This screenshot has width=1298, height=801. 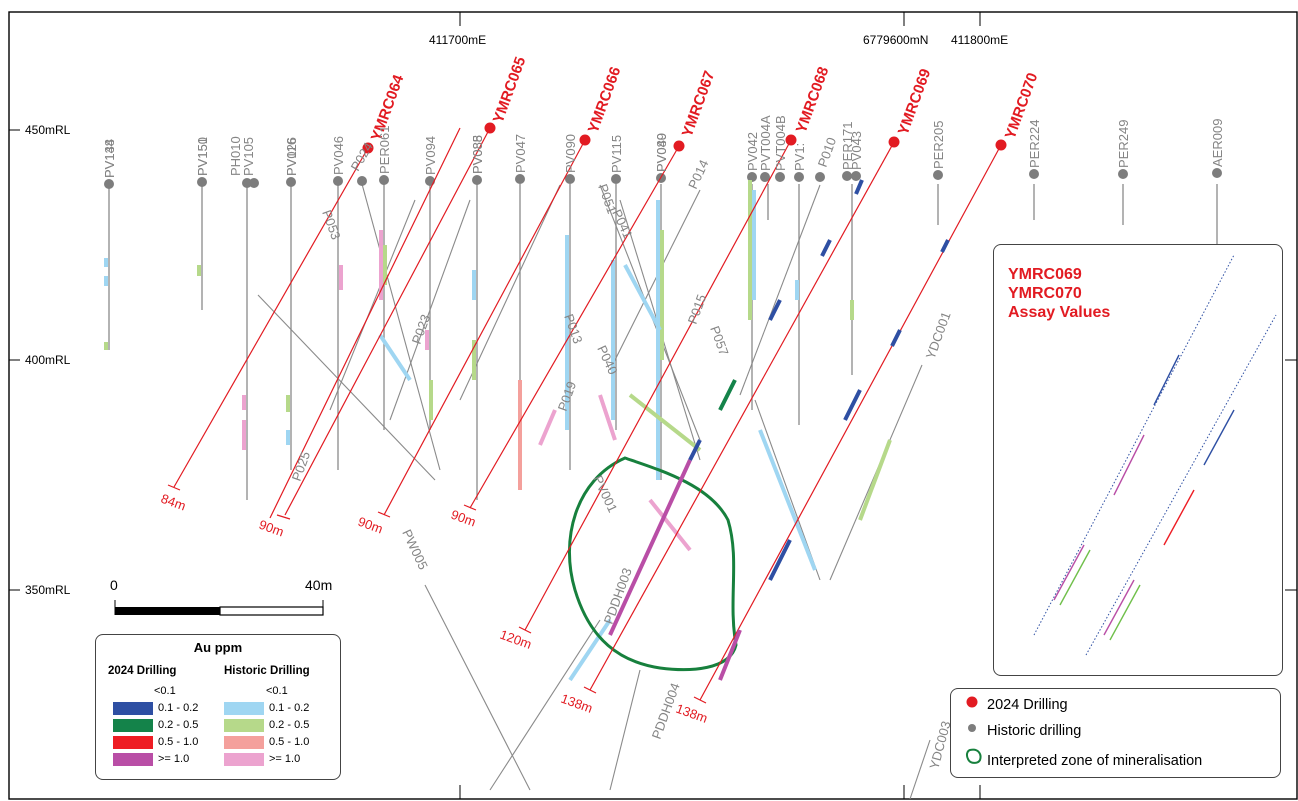 I want to click on mineralisation-zone, so click(x=652, y=564).